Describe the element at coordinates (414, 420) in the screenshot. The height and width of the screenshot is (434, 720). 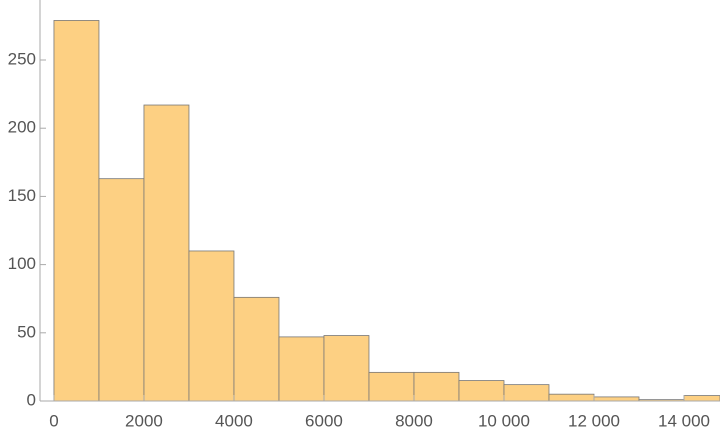
I see `x-tick-label: 8000` at that location.